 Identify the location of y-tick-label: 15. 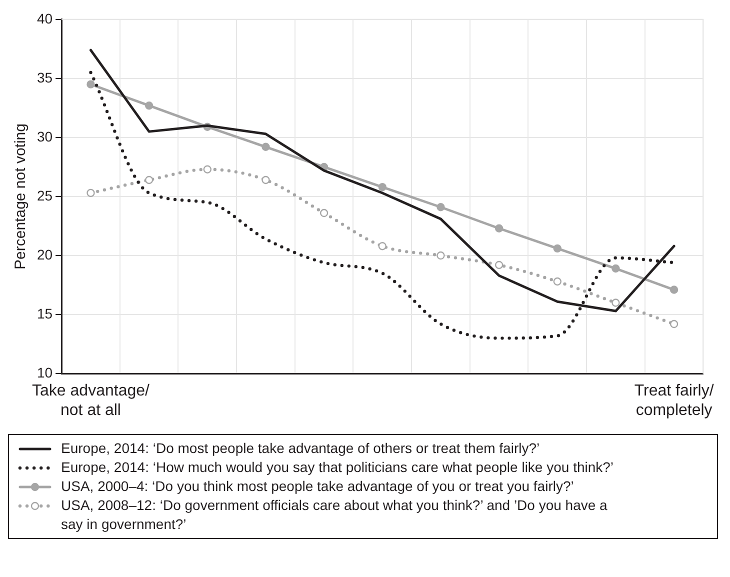
(44, 313).